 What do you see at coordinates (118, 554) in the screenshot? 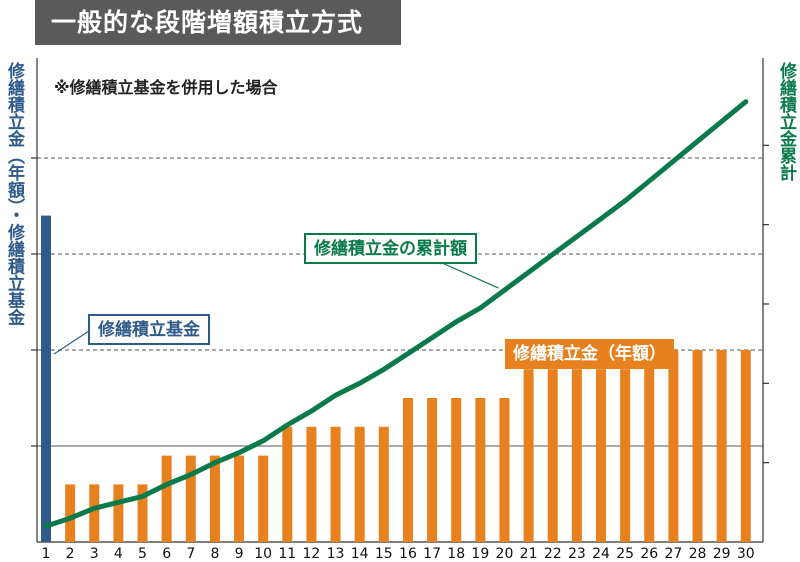
I see `x-tick-label: 4` at bounding box center [118, 554].